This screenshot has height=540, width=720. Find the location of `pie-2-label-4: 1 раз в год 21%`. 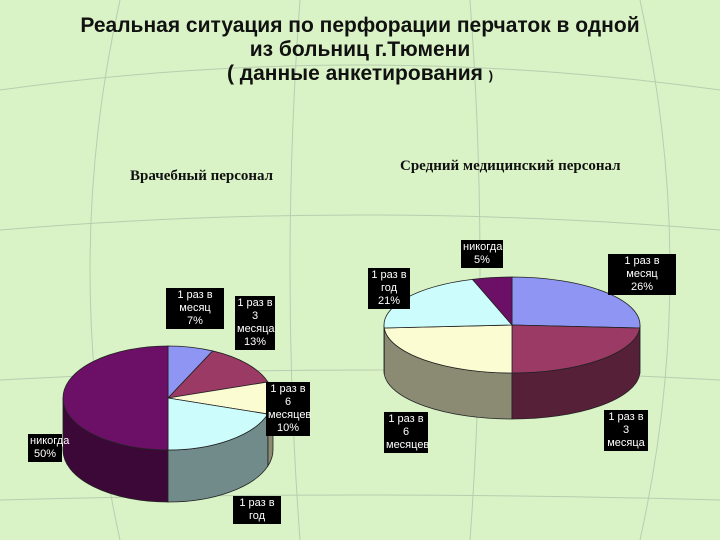

pie-2-label-4: 1 раз в год 21% is located at coordinates (389, 288).